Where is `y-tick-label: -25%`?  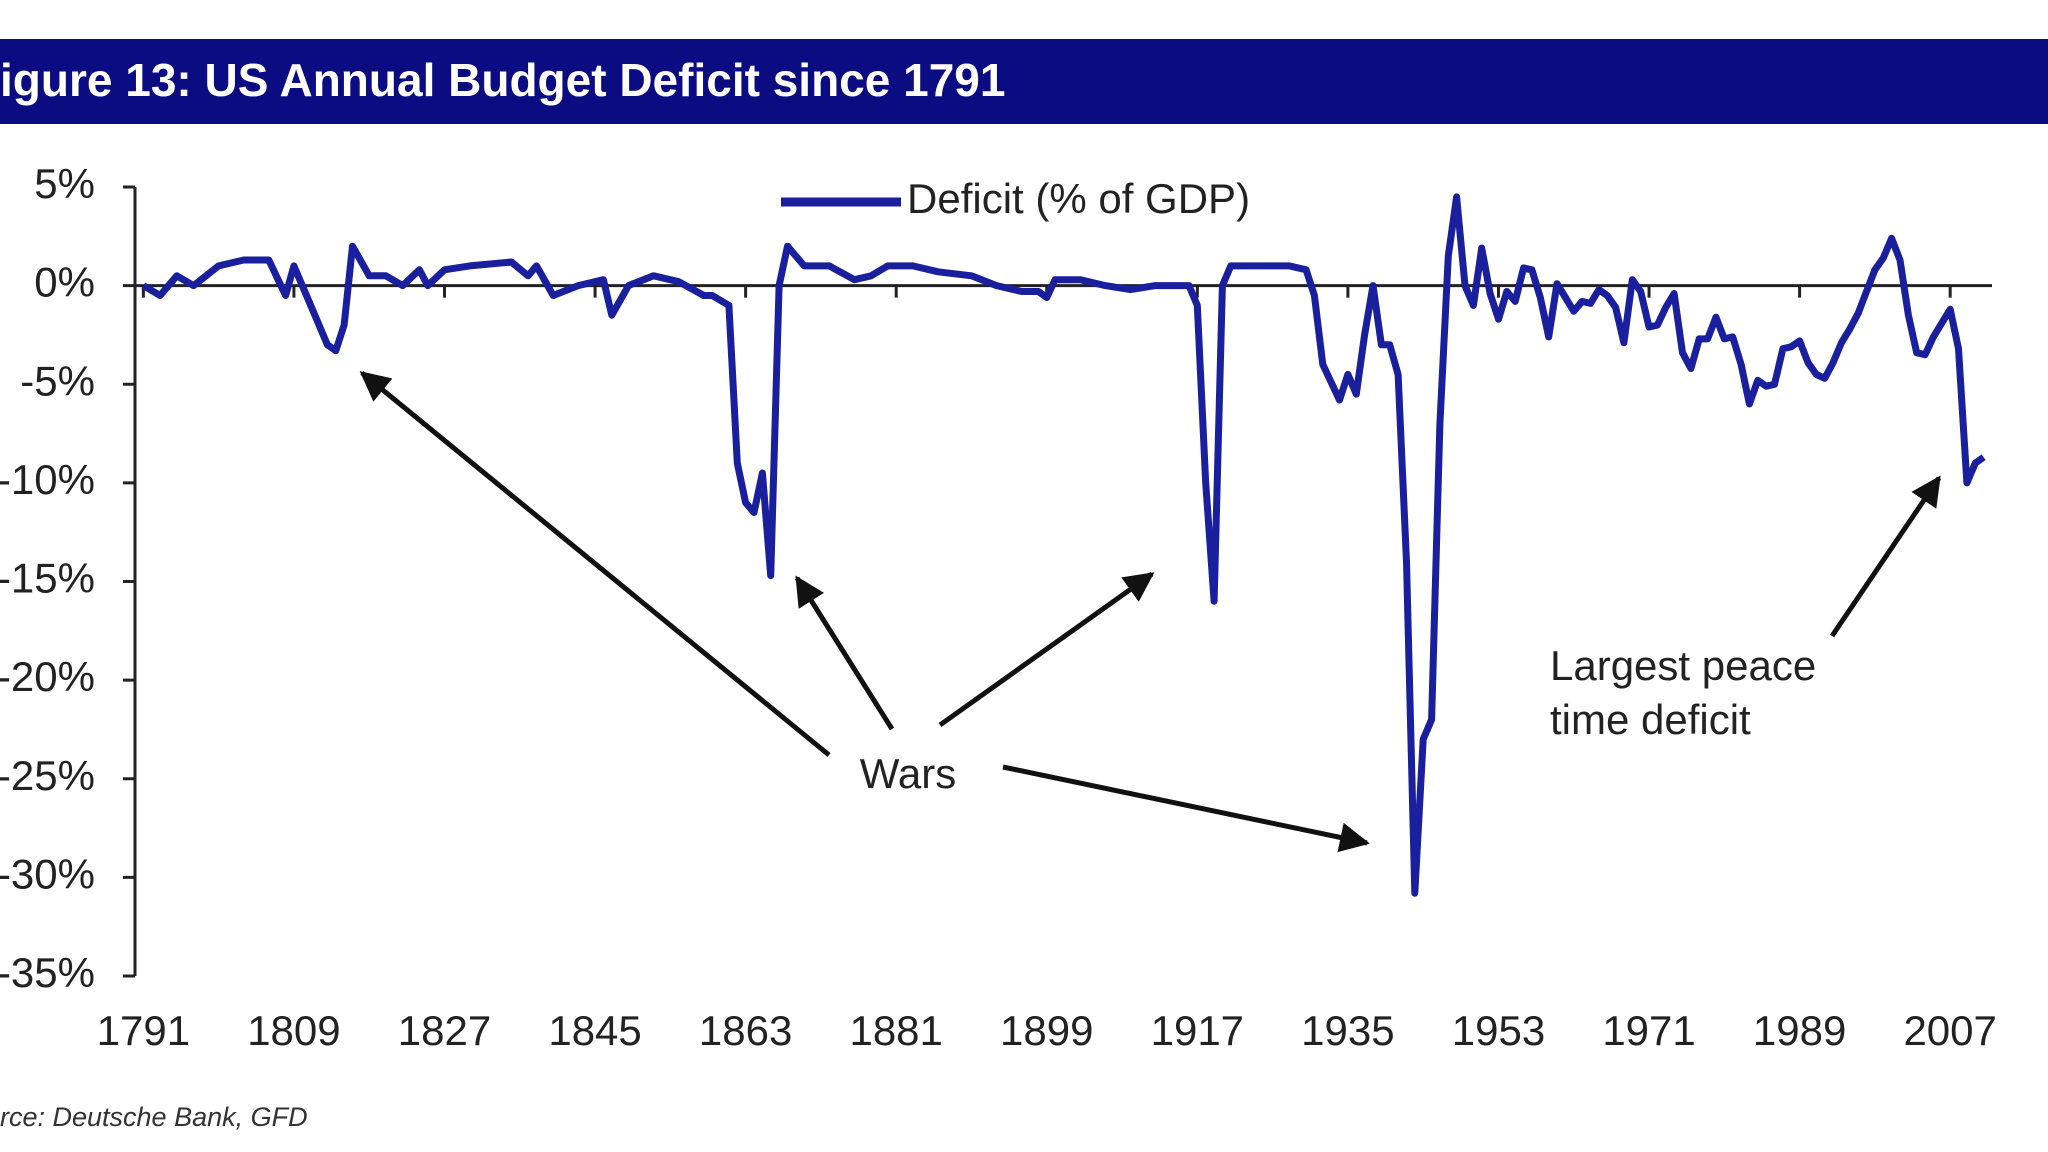 y-tick-label: -25% is located at coordinates (47, 775).